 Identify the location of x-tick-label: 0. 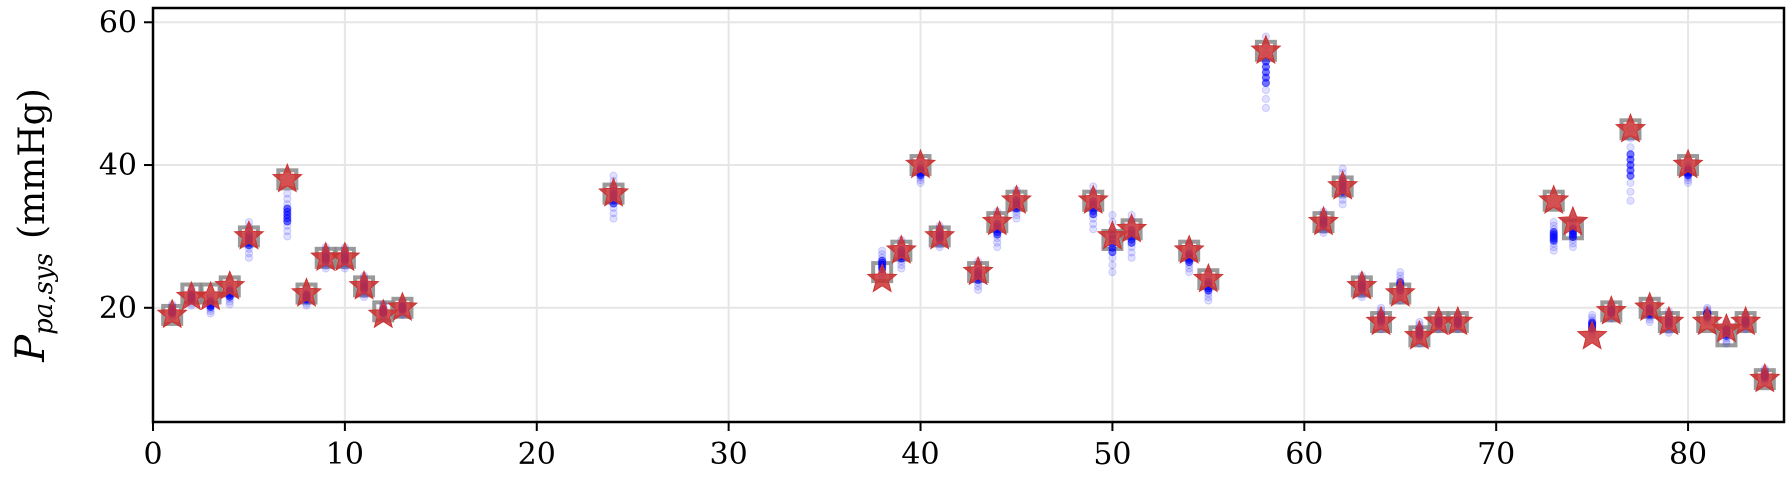
(152, 454).